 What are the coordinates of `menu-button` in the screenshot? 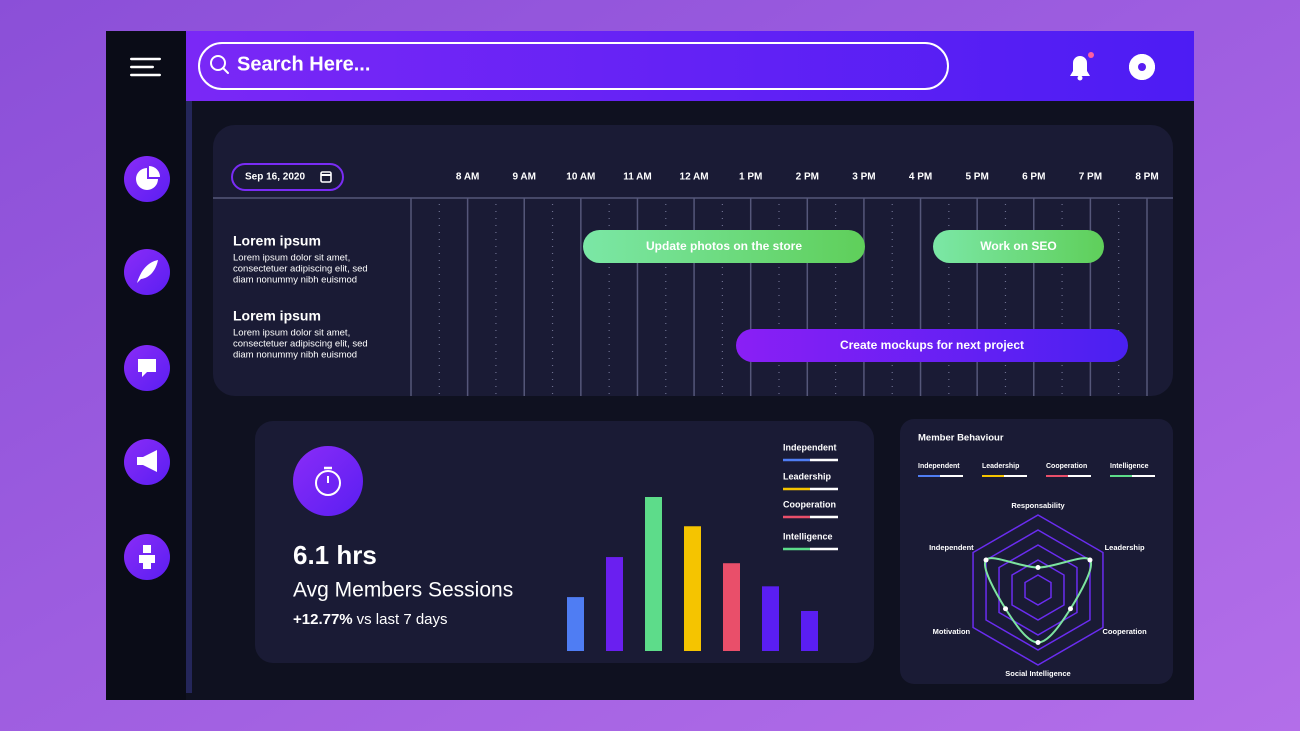 It's located at (145, 67).